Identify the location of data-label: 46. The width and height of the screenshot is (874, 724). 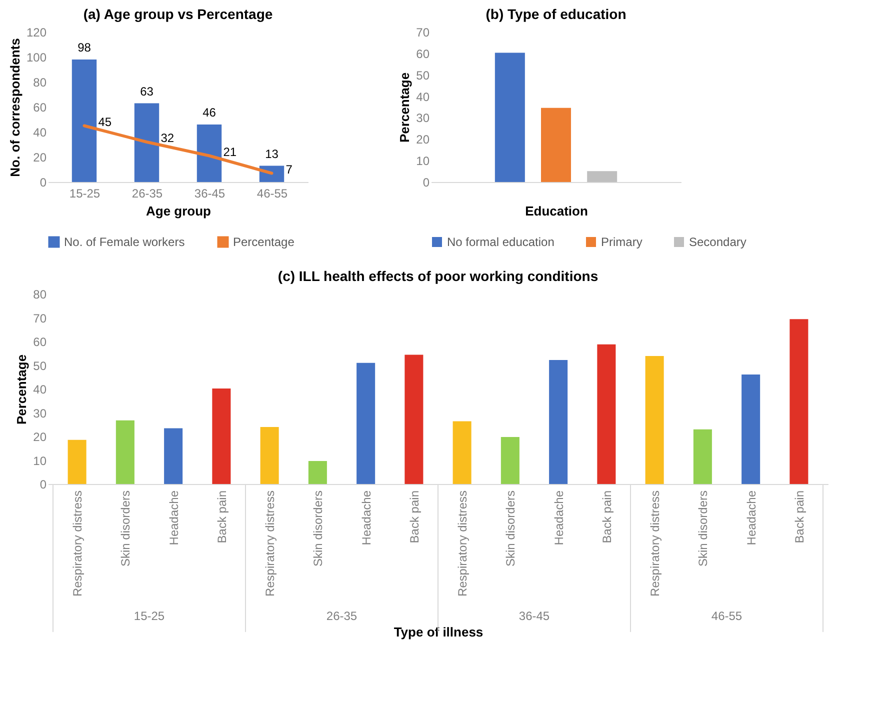
(209, 113).